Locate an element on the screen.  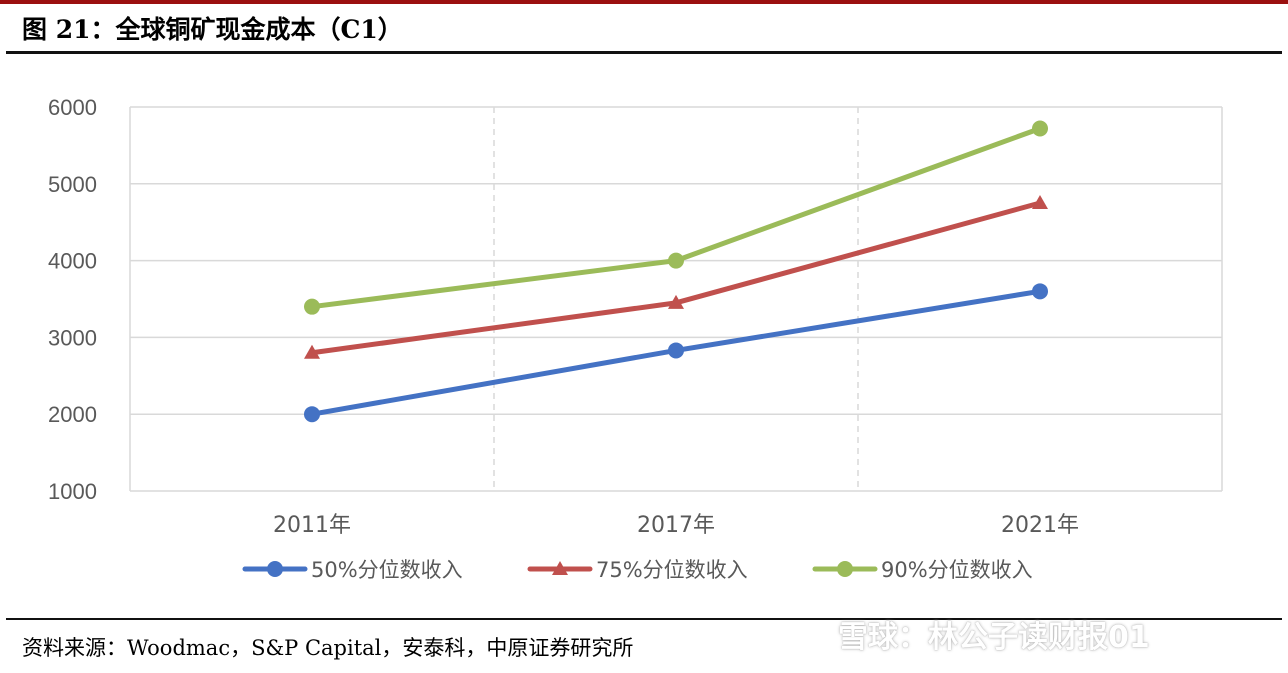
legend-item-2: 90%分位数收入 is located at coordinates (922, 570).